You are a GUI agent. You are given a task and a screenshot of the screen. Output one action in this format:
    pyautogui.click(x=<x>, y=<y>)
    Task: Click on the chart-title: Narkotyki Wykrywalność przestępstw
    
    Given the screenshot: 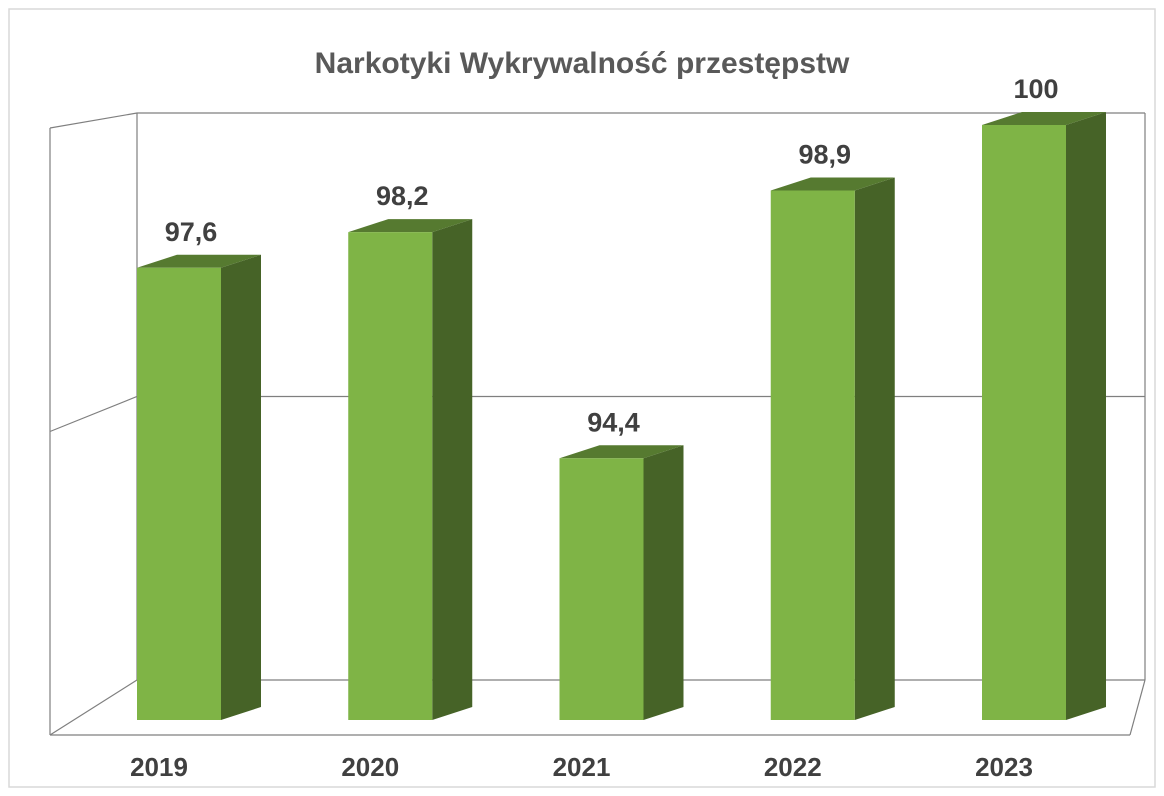 What is the action you would take?
    pyautogui.click(x=582, y=63)
    